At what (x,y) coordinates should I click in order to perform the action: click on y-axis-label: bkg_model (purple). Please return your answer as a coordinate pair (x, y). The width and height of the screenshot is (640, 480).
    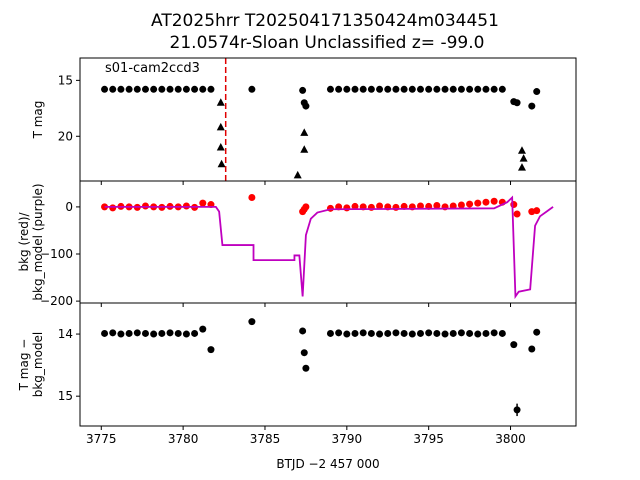
    Looking at the image, I should click on (38, 241).